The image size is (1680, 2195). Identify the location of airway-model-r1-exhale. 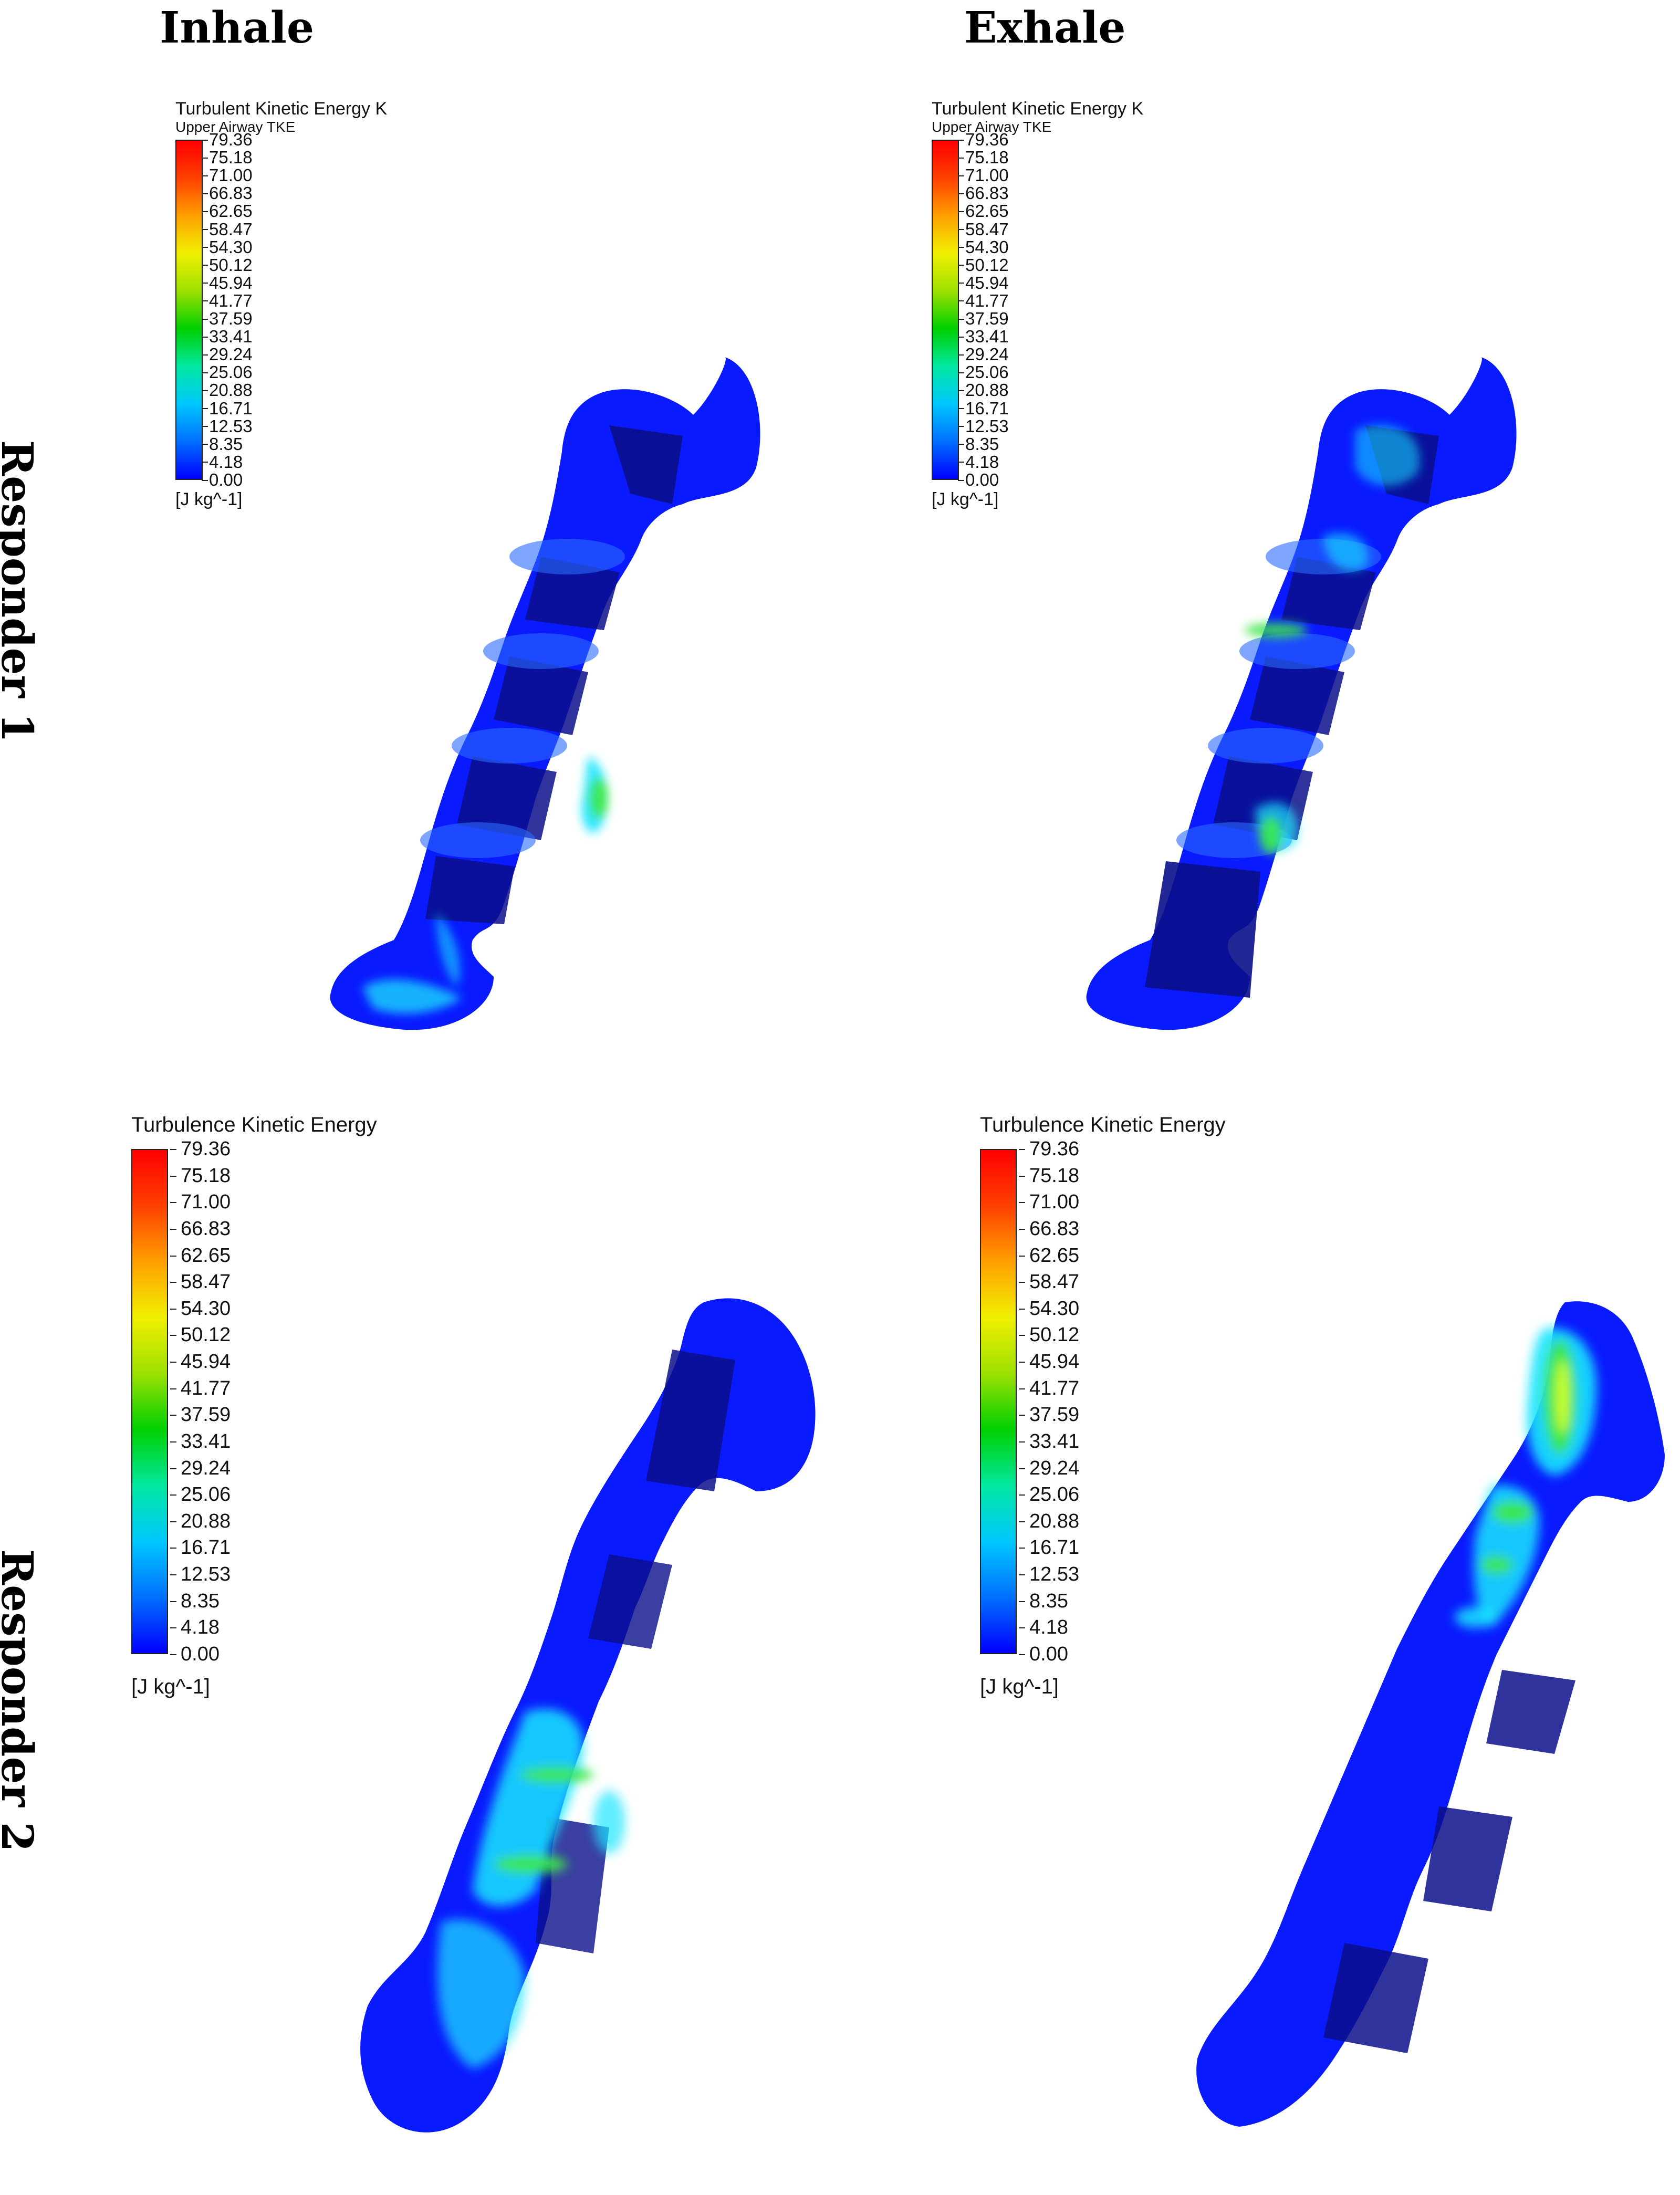
(1301, 693).